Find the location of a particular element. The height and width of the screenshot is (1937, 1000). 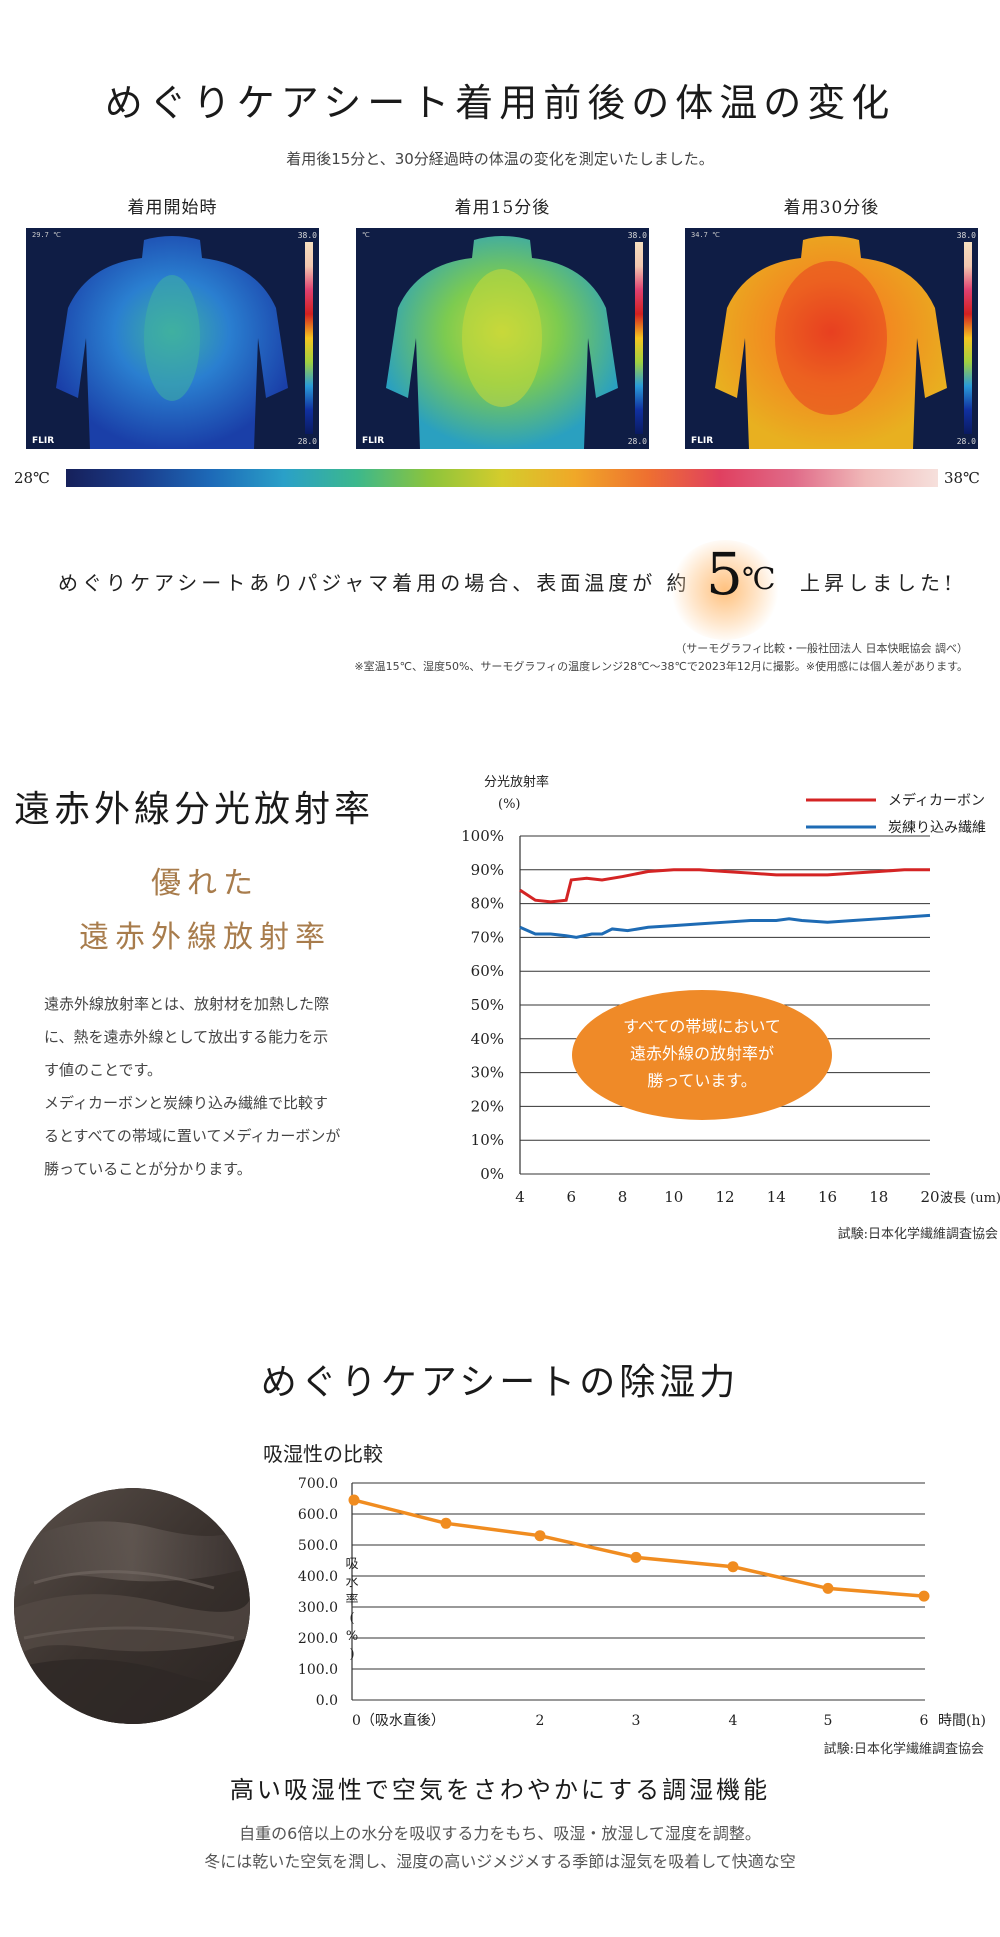

callout-text: 遠赤外線の放射率が is located at coordinates (702, 1053).